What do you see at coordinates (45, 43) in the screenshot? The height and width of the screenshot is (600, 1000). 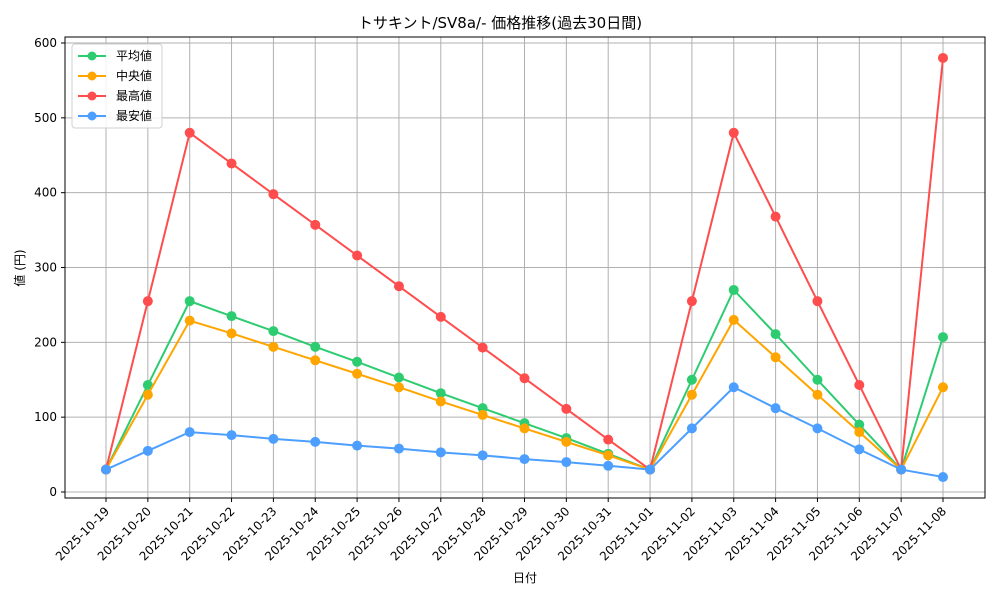 I see `y-tick-label: 600` at bounding box center [45, 43].